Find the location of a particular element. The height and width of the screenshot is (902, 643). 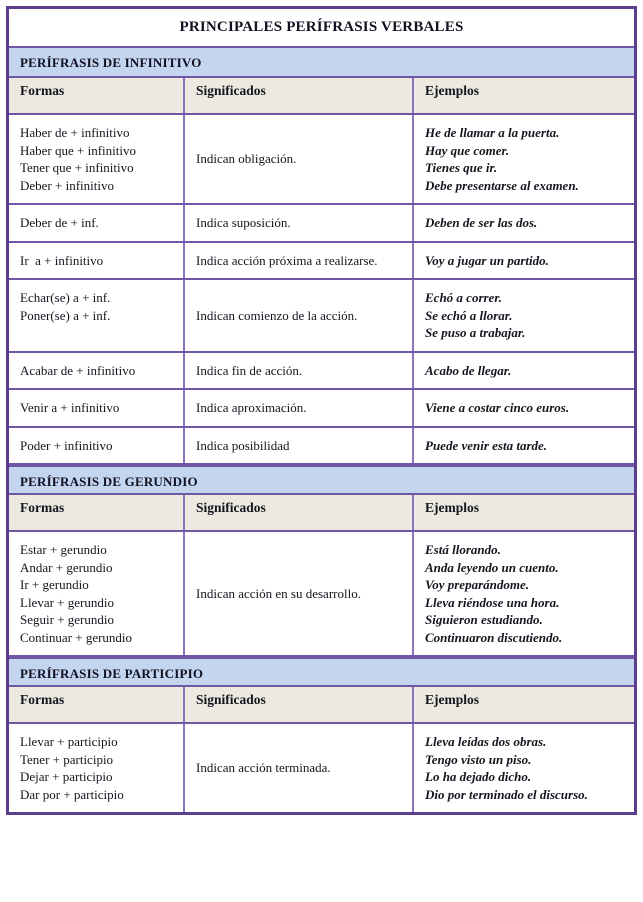

example-line: Hay que comer. is located at coordinates (467, 150).